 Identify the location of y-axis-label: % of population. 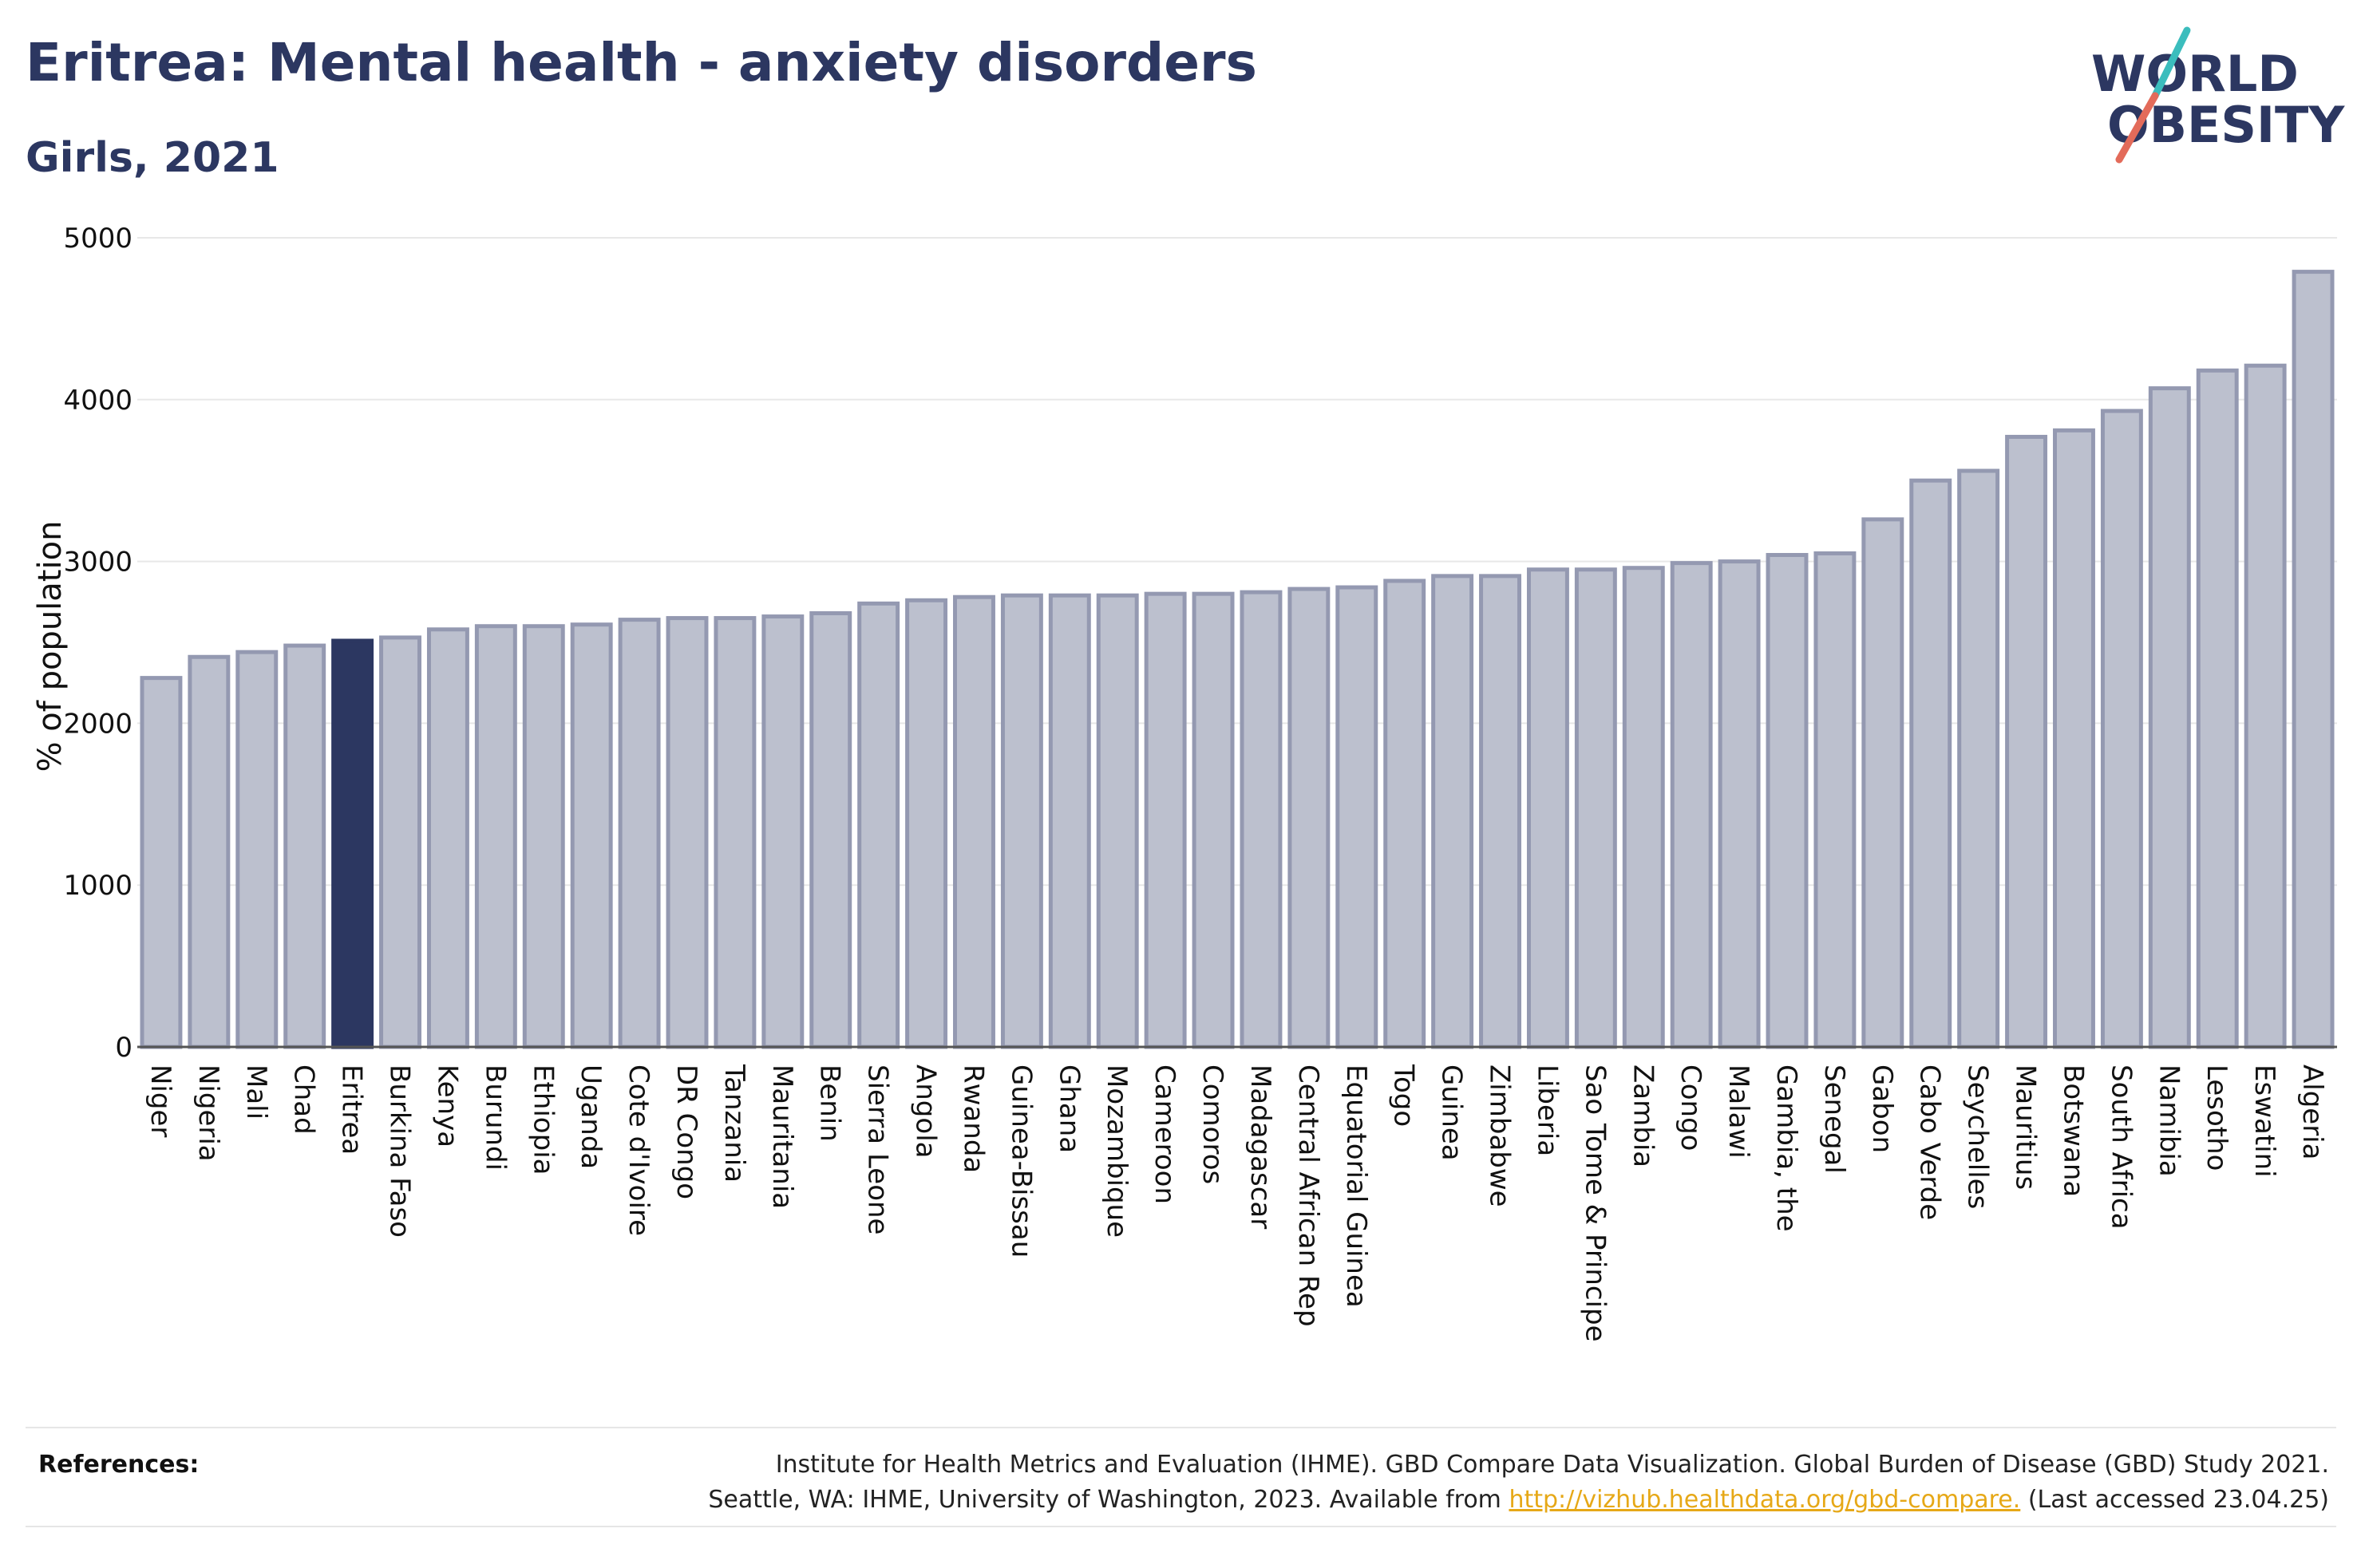
(50, 646).